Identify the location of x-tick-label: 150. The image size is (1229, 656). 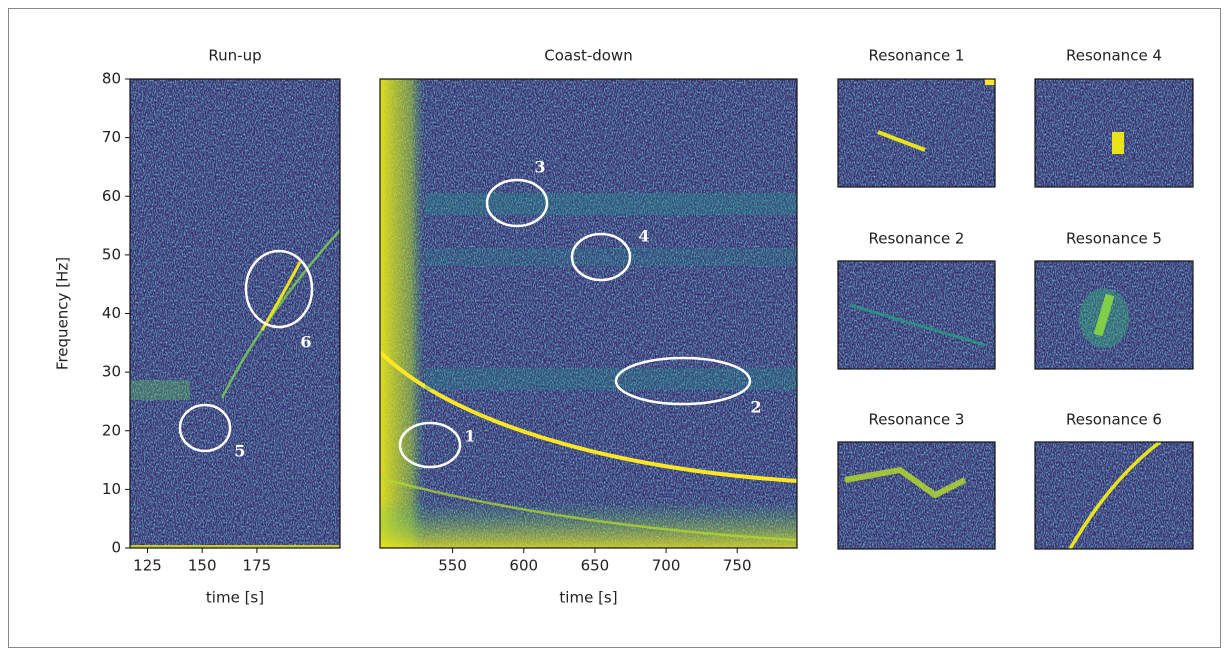
(202, 566).